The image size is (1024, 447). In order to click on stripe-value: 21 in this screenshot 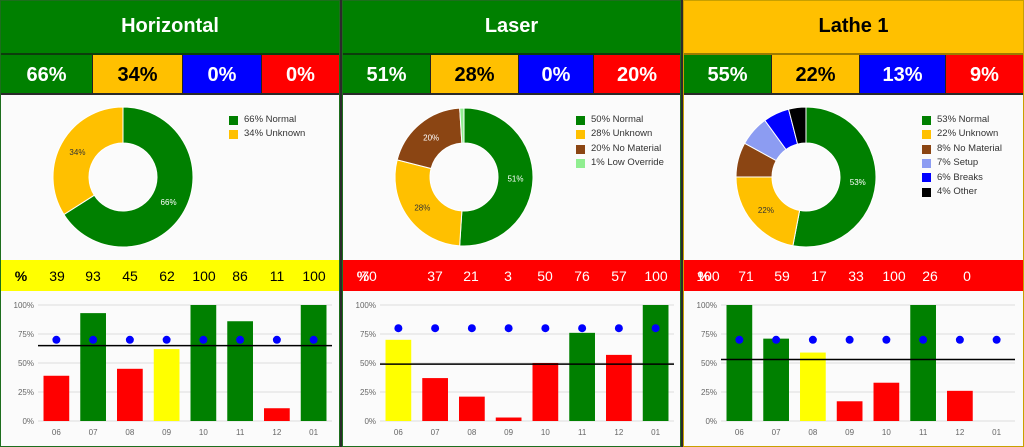, I will do `click(471, 275)`.